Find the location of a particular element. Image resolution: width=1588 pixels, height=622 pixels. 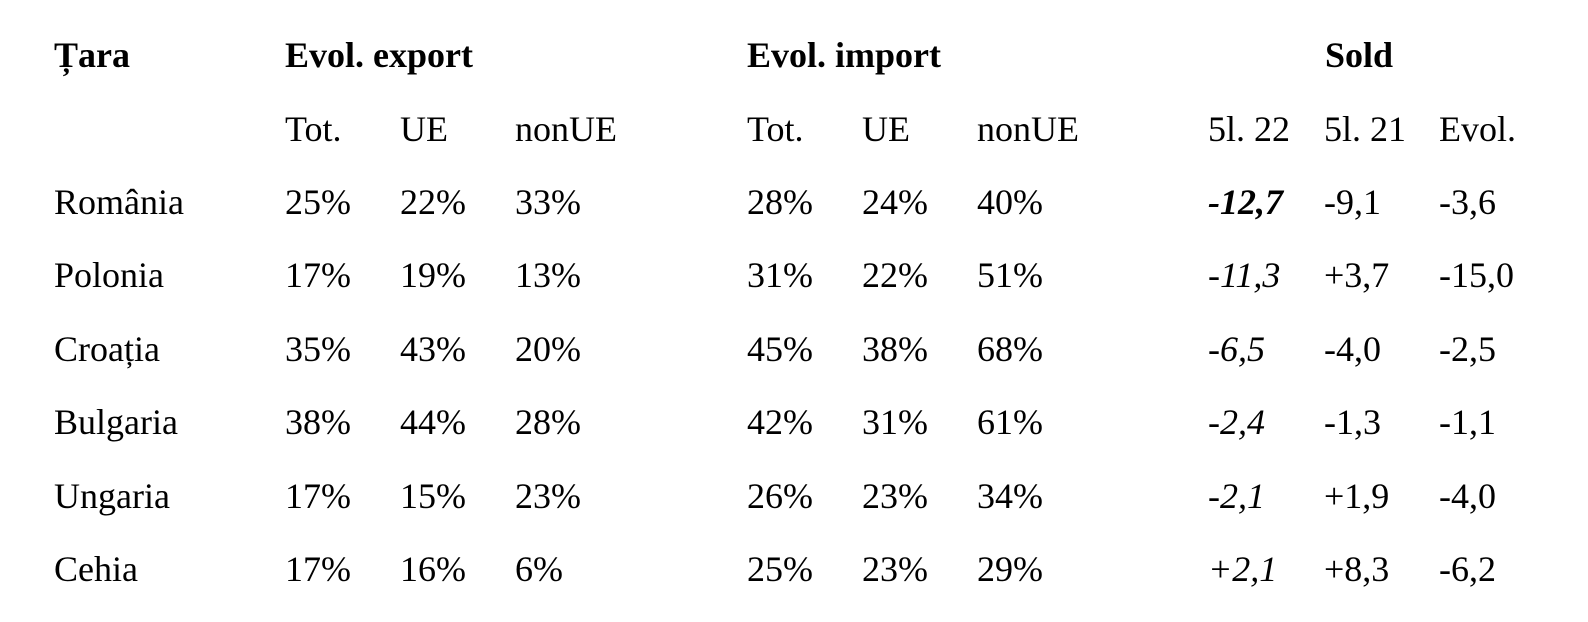

value-cell: 26% is located at coordinates (780, 495).